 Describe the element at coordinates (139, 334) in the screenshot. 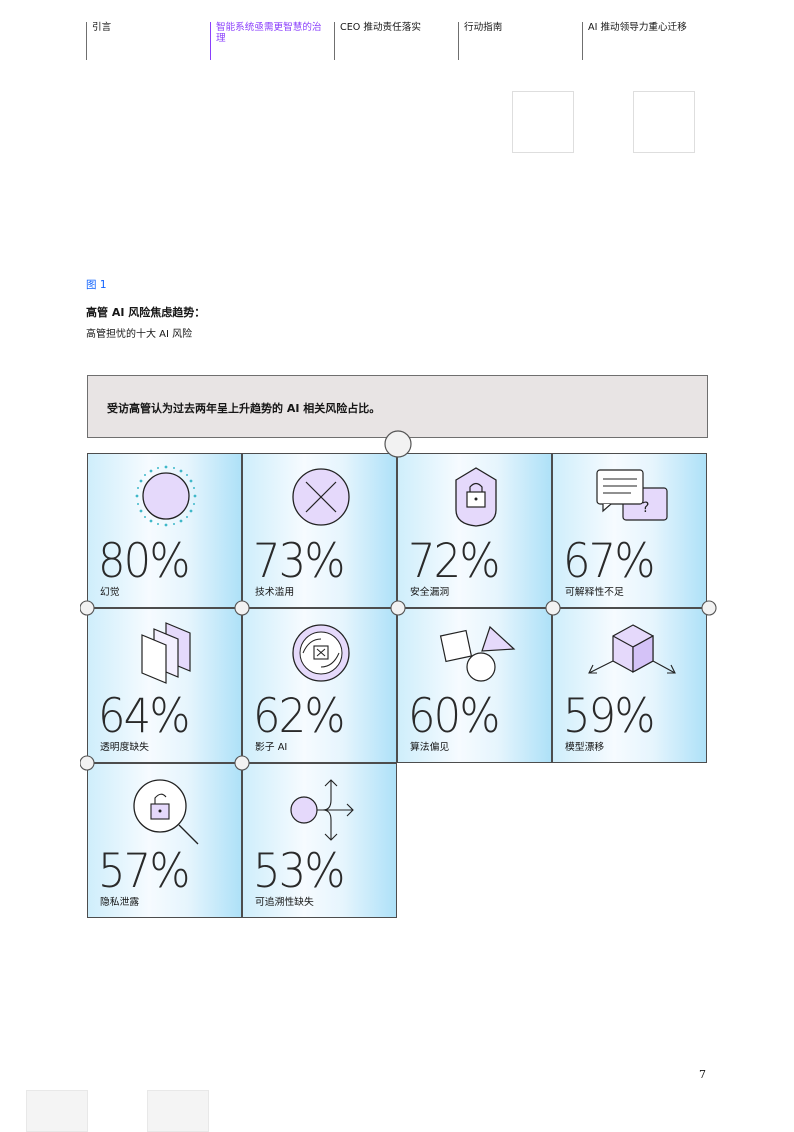

I see `figure-subtitle: 高管担忧的十大 AI 风险` at that location.